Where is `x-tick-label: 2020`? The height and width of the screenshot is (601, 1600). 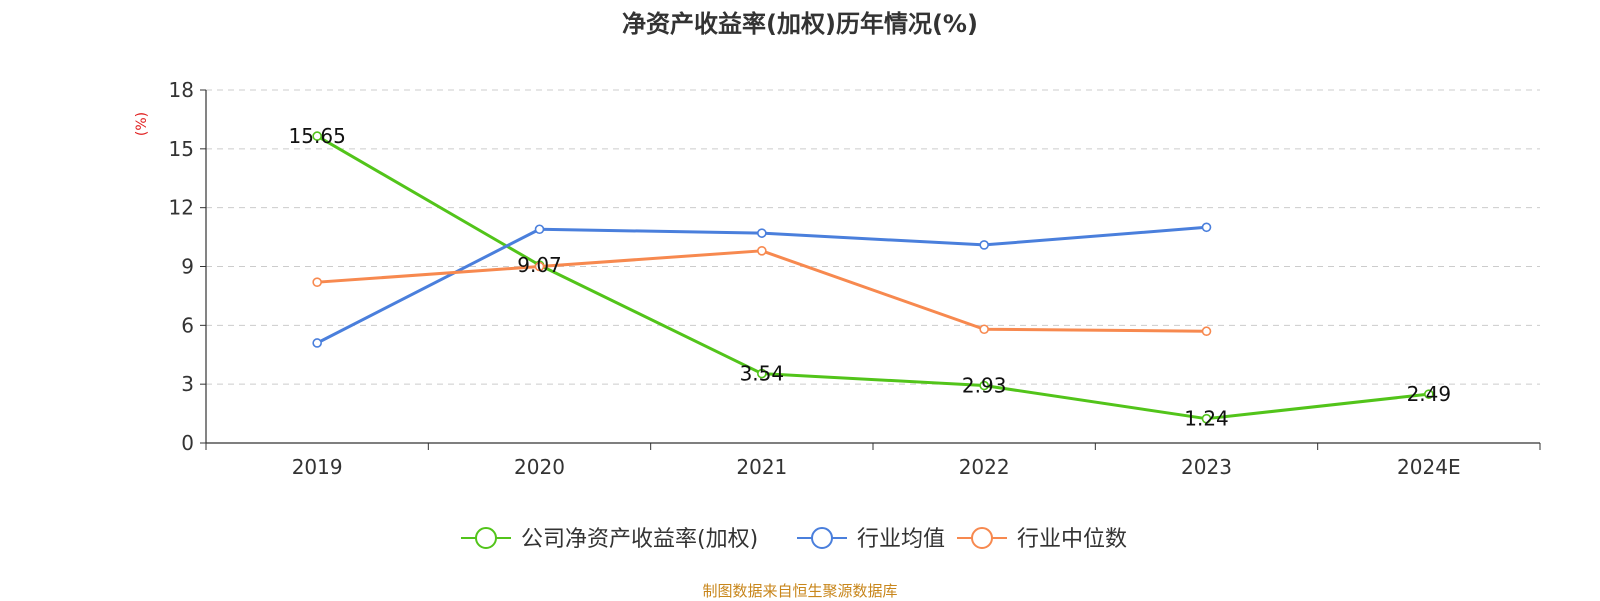
x-tick-label: 2020 is located at coordinates (539, 467).